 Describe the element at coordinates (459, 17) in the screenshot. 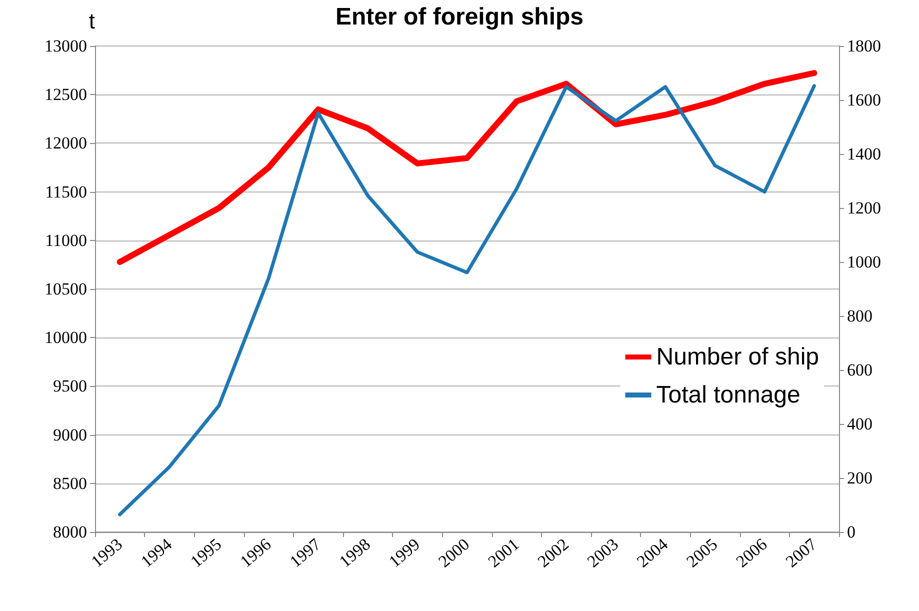

I see `chart-title: Enter of foreign ships` at that location.